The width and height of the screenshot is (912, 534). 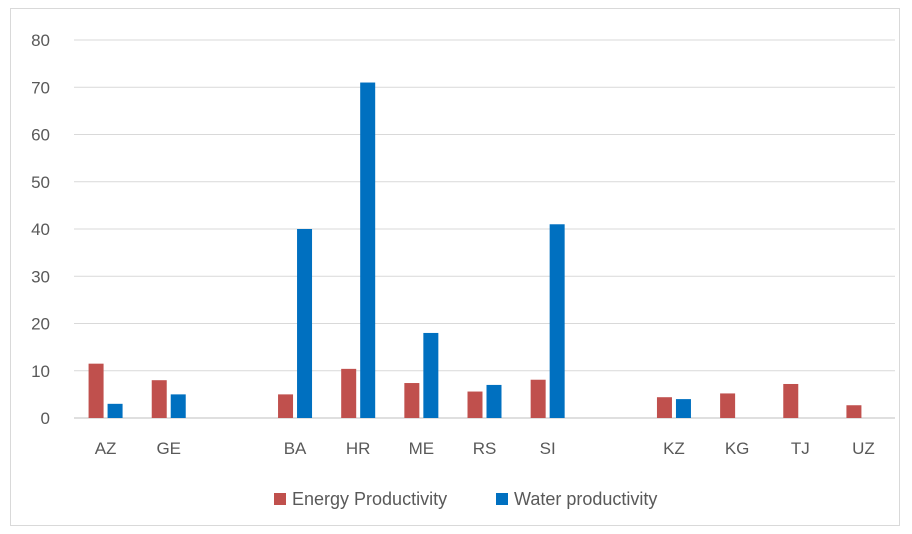 What do you see at coordinates (664, 407) in the screenshot?
I see `bar-energy-kz` at bounding box center [664, 407].